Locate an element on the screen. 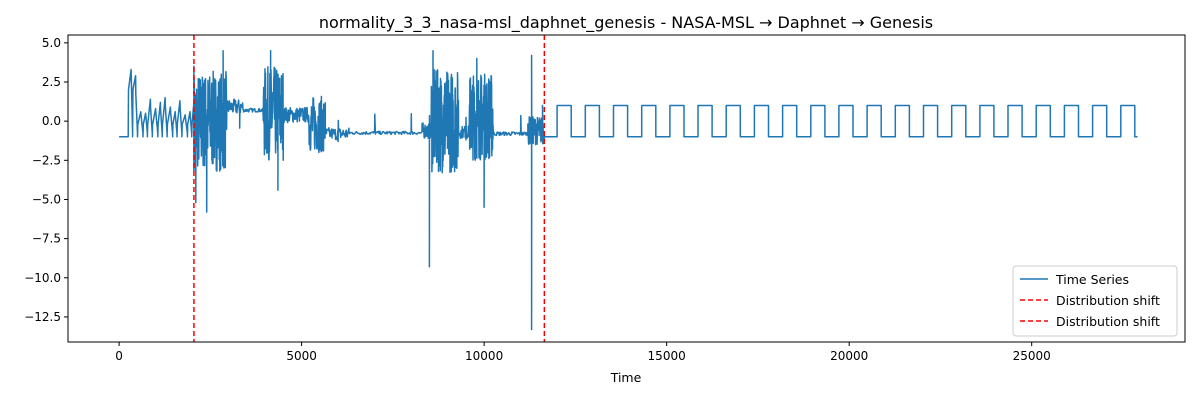 Image resolution: width=1200 pixels, height=400 pixels. legend-frame is located at coordinates (1095, 301).